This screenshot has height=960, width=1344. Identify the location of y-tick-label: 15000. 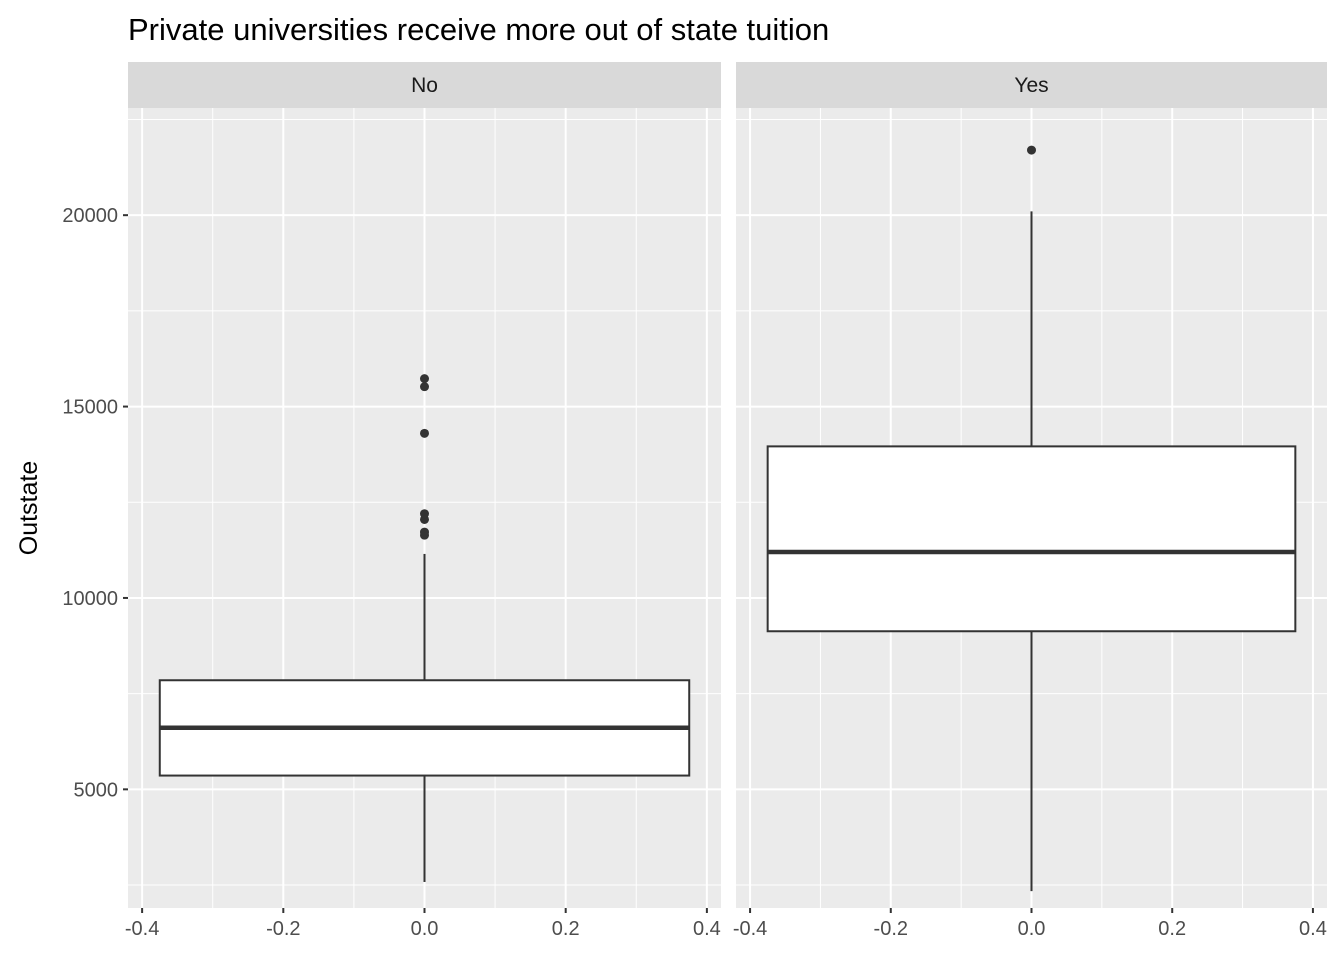
(90, 408).